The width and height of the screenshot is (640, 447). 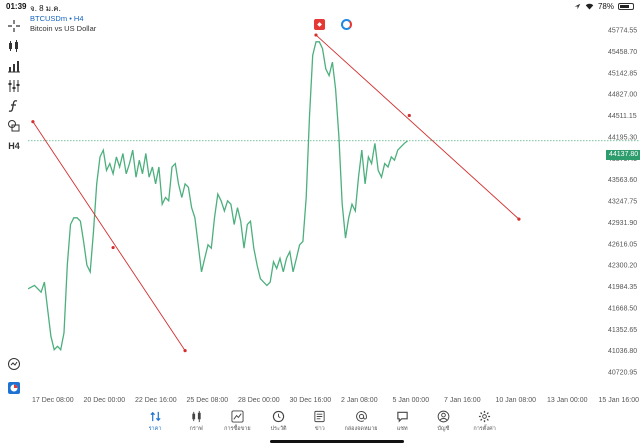 I want to click on x-tick-label: 15 Jan 16:00, so click(x=619, y=400).